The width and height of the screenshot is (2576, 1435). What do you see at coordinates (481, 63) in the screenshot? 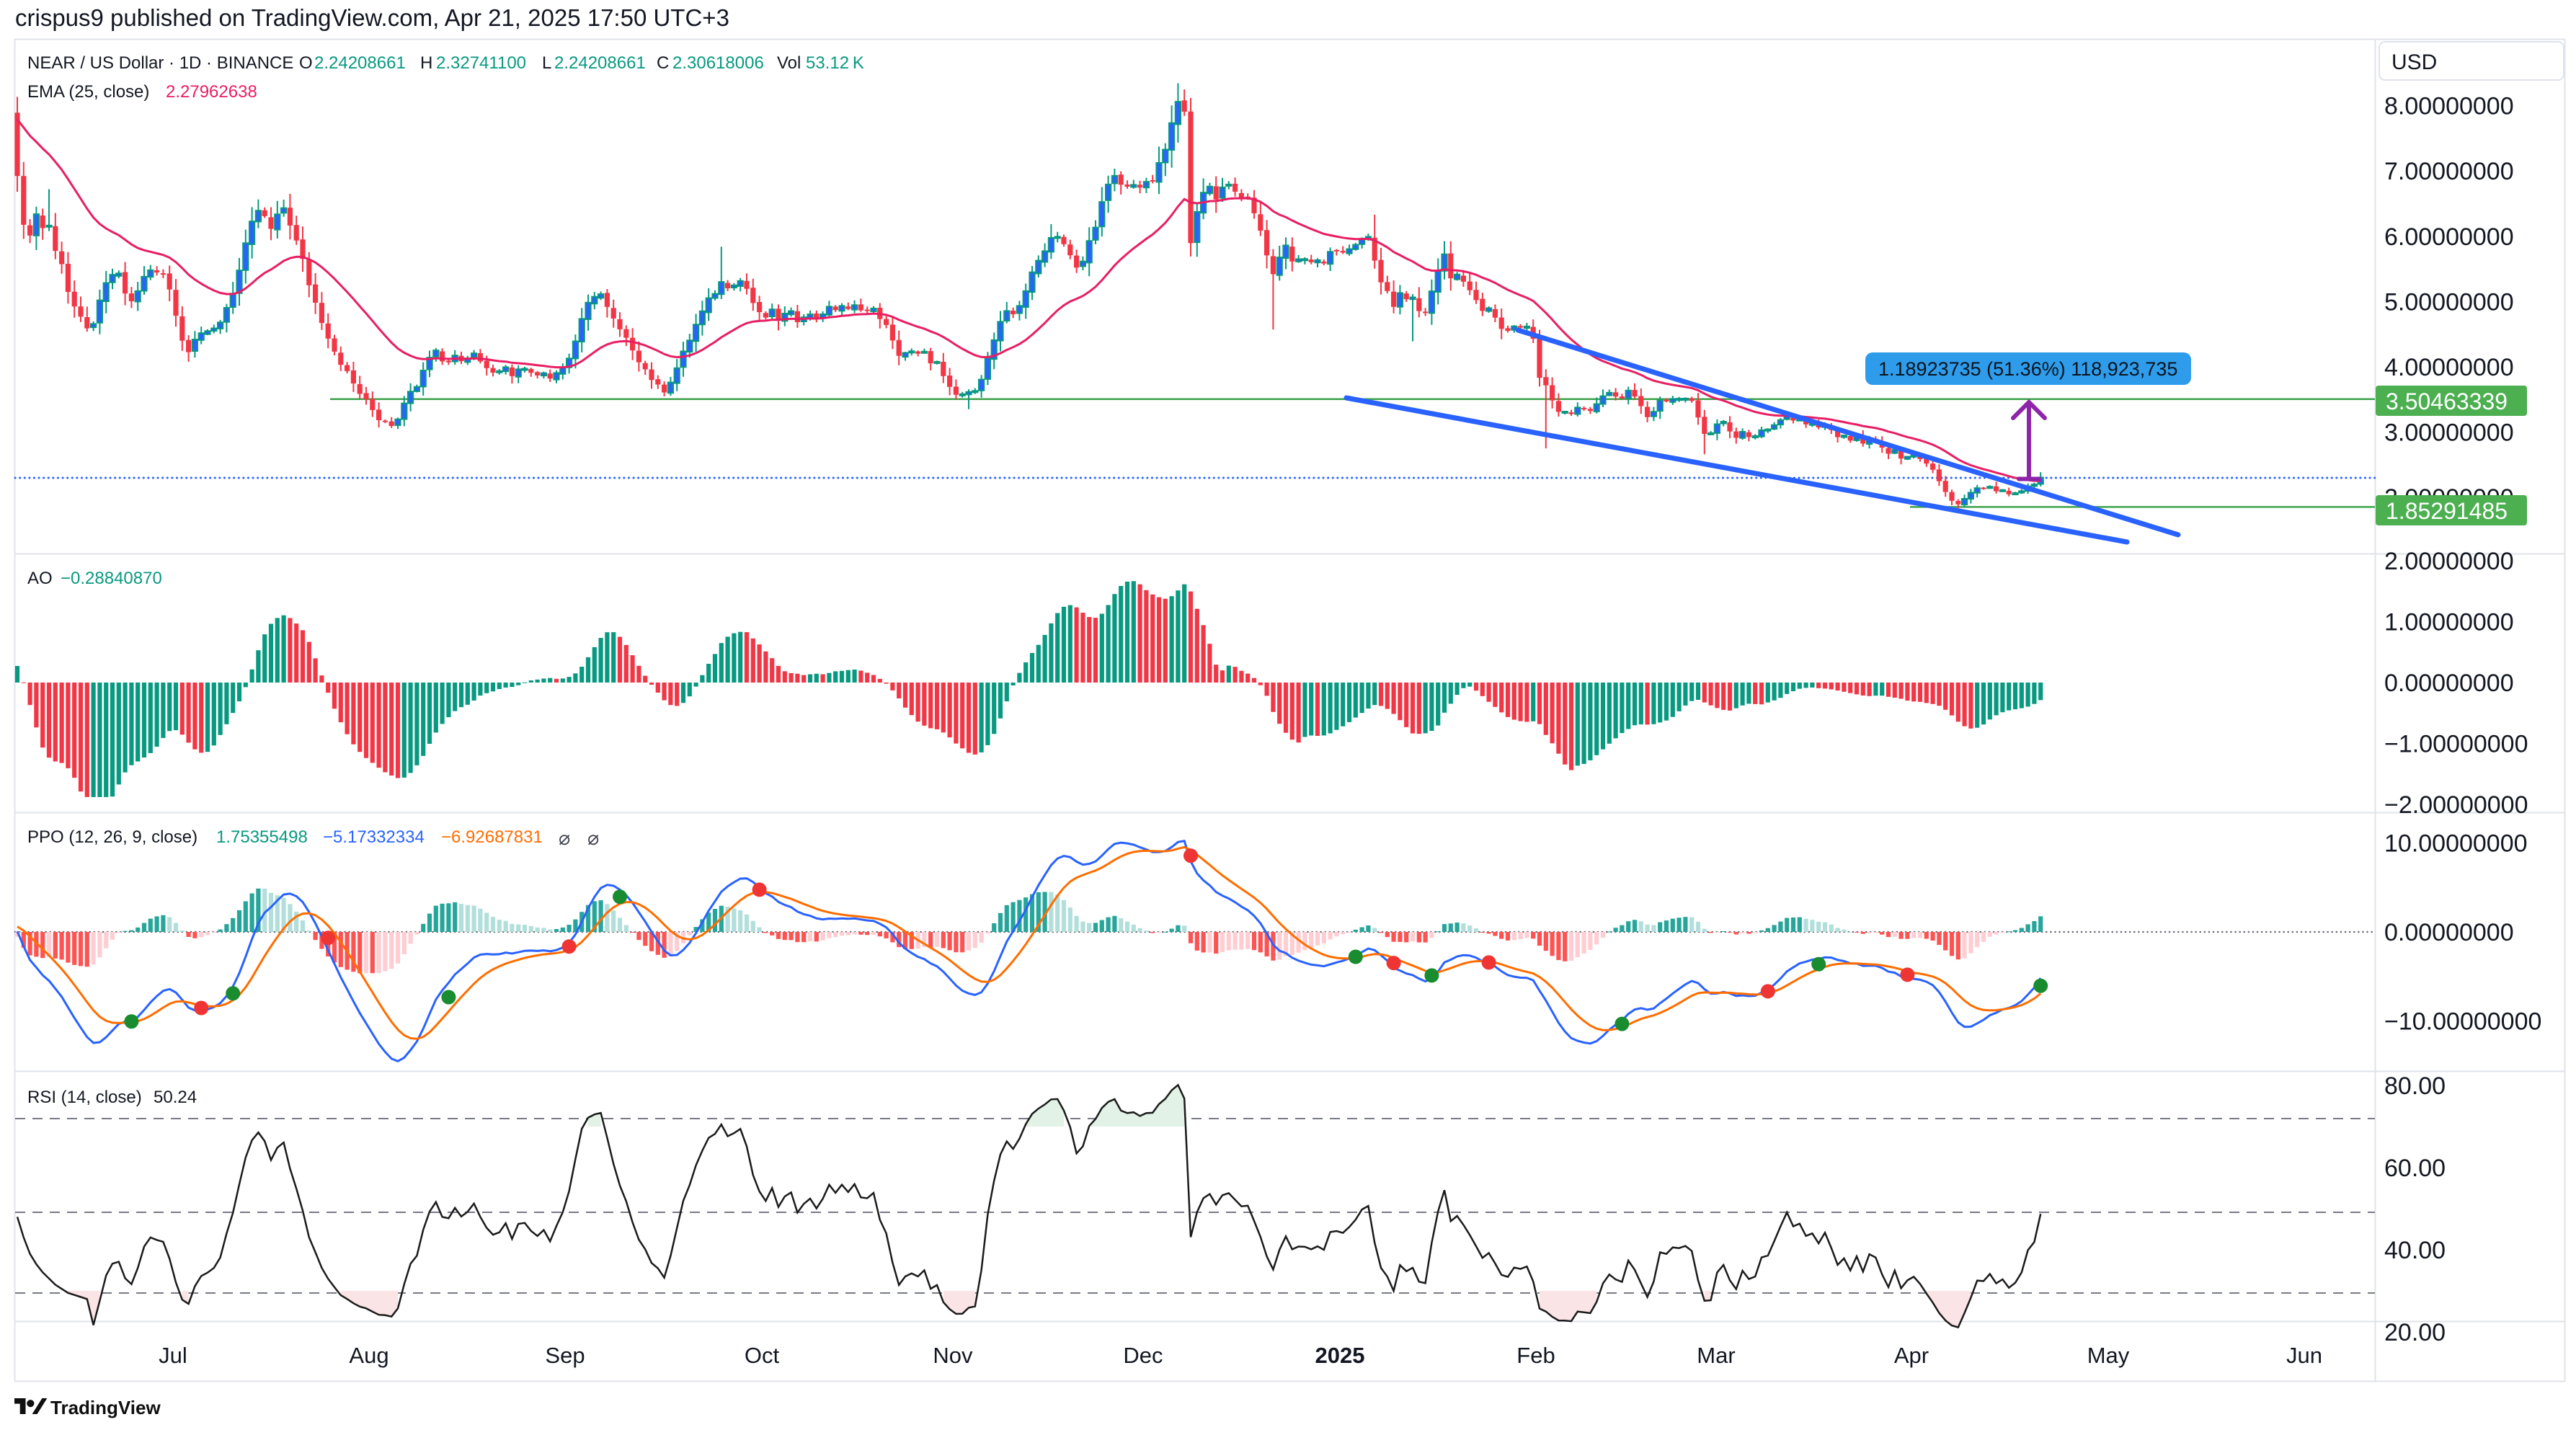
I see `svg-text: 2.32741100` at bounding box center [481, 63].